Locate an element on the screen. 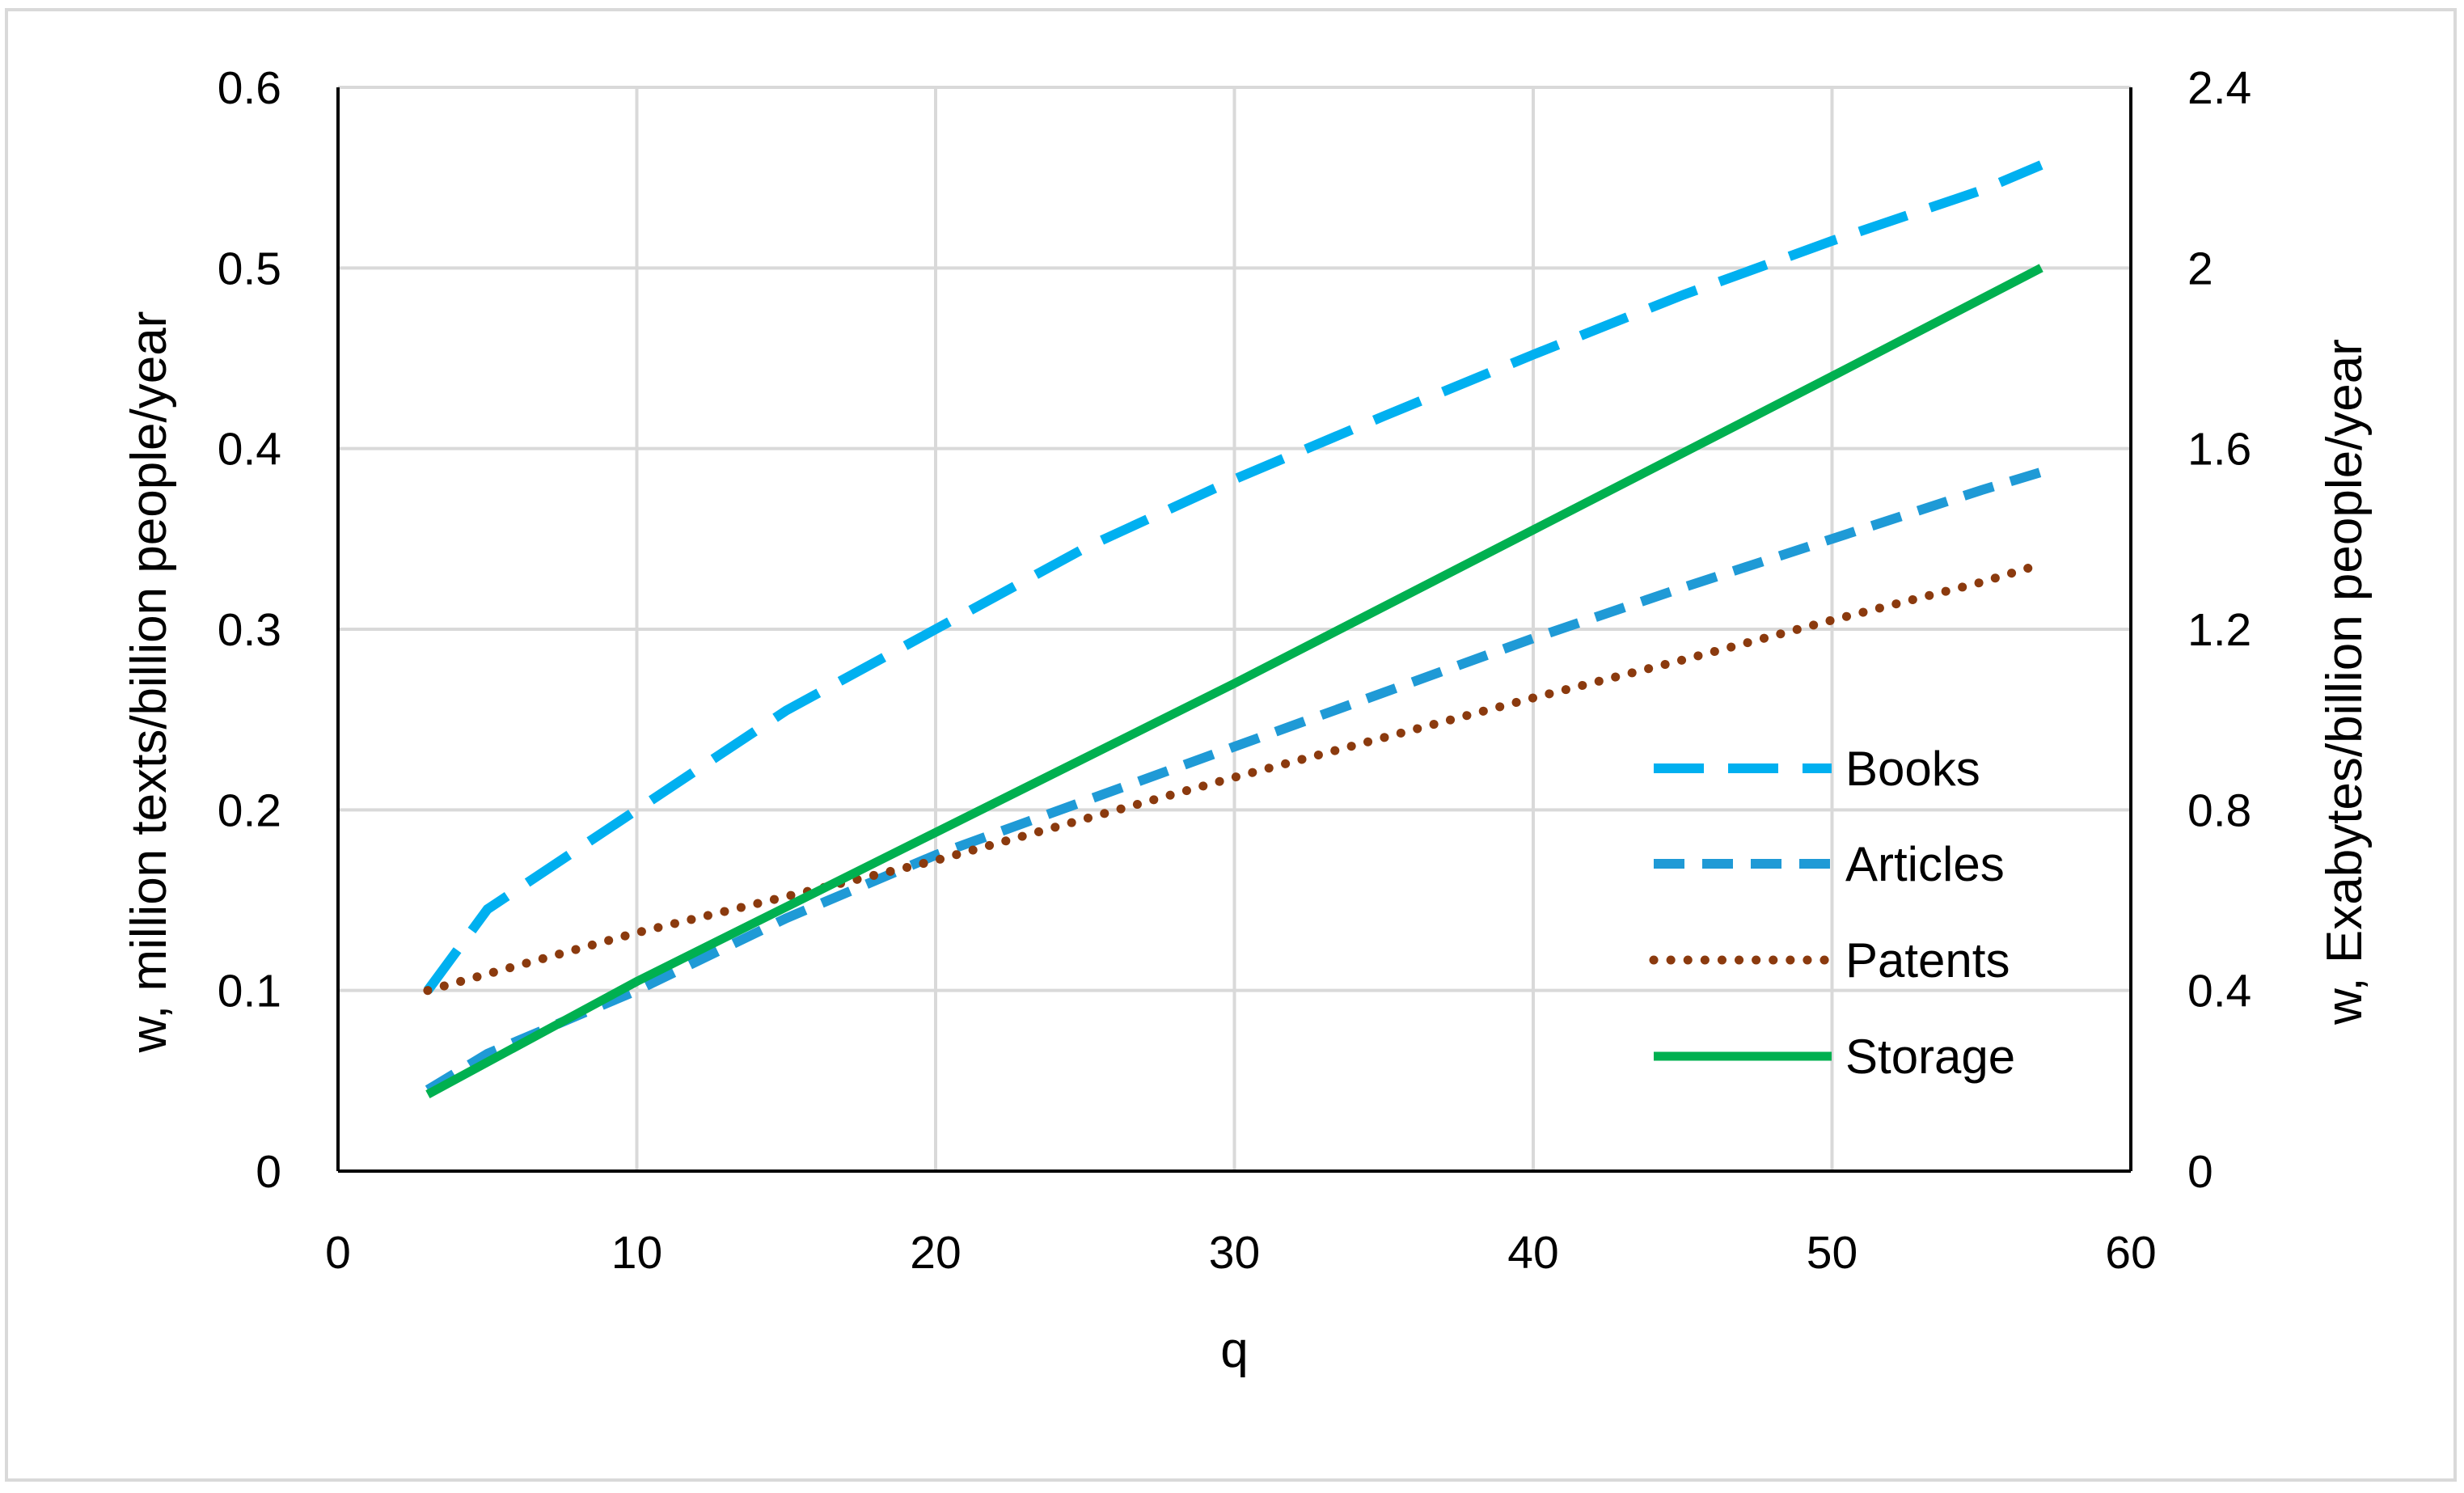 The height and width of the screenshot is (1493, 2464). legend: Books Articles Patents Storage is located at coordinates (1832, 913).